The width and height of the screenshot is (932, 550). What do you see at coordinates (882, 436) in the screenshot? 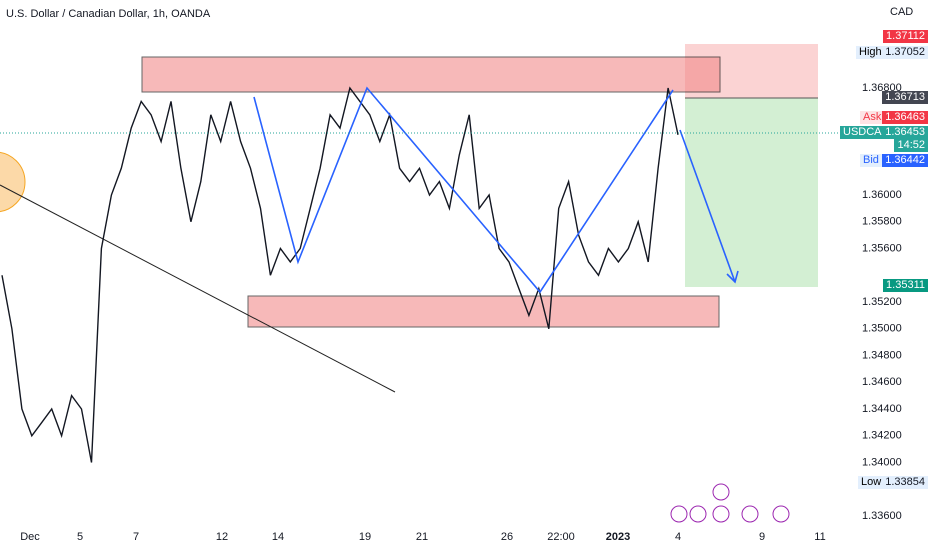
I see `price-tick-label: 1.34200` at bounding box center [882, 436].